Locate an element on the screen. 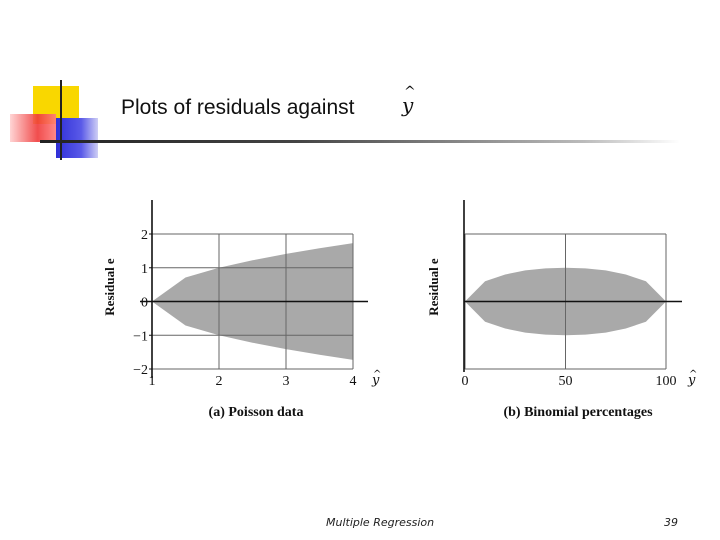  page-number: 39 is located at coordinates (671, 522).